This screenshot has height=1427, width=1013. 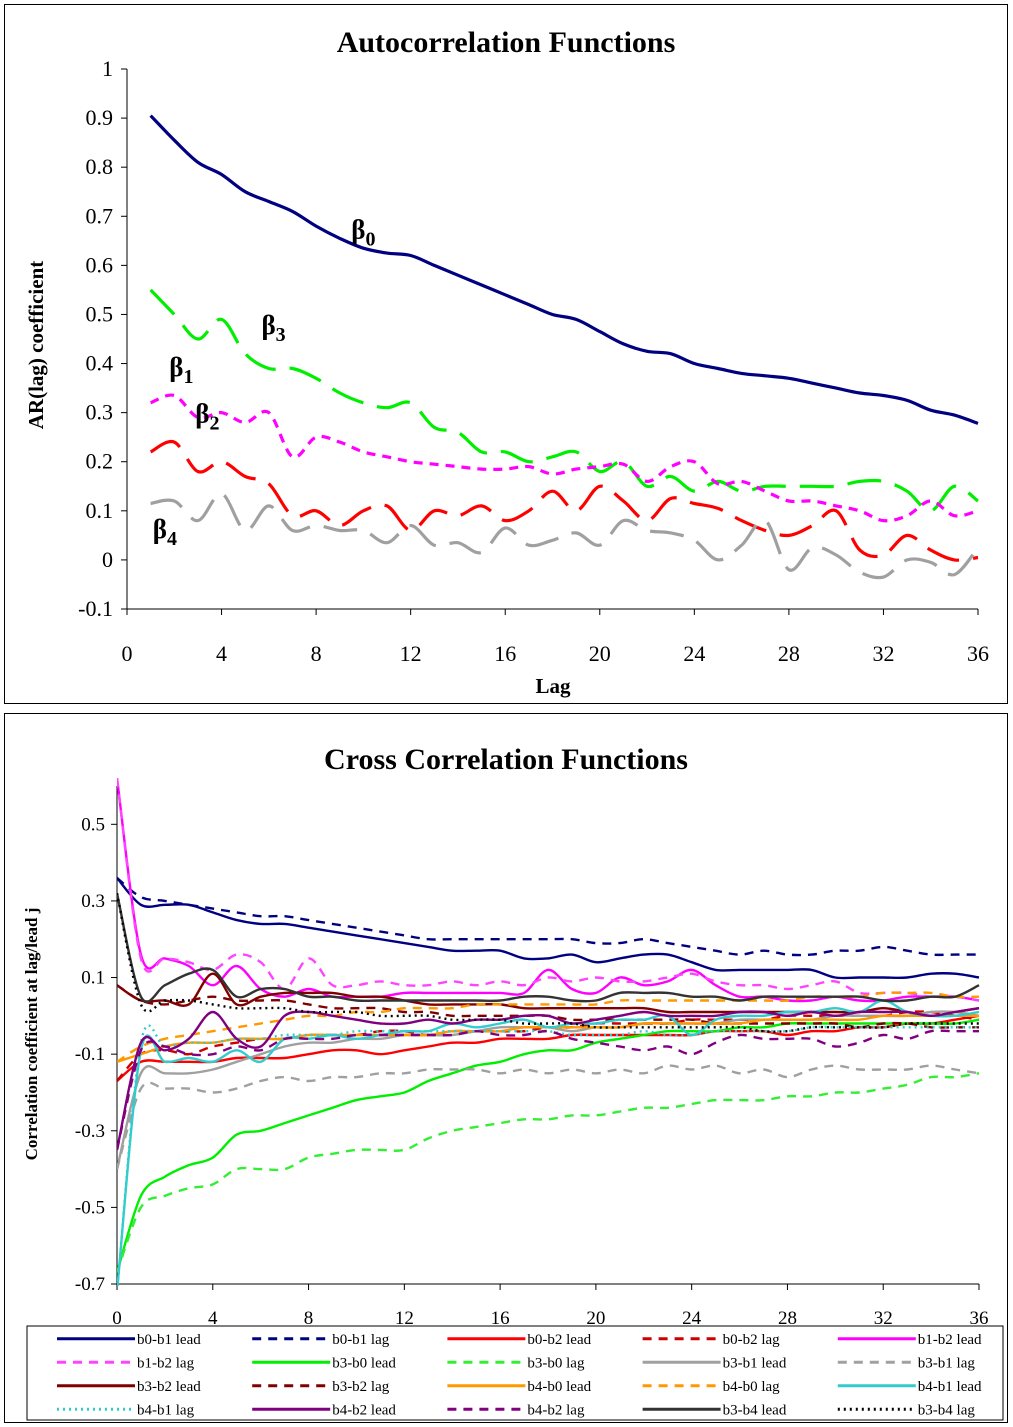 What do you see at coordinates (166, 1363) in the screenshot?
I see `legend-label-5: b1-b2 lag` at bounding box center [166, 1363].